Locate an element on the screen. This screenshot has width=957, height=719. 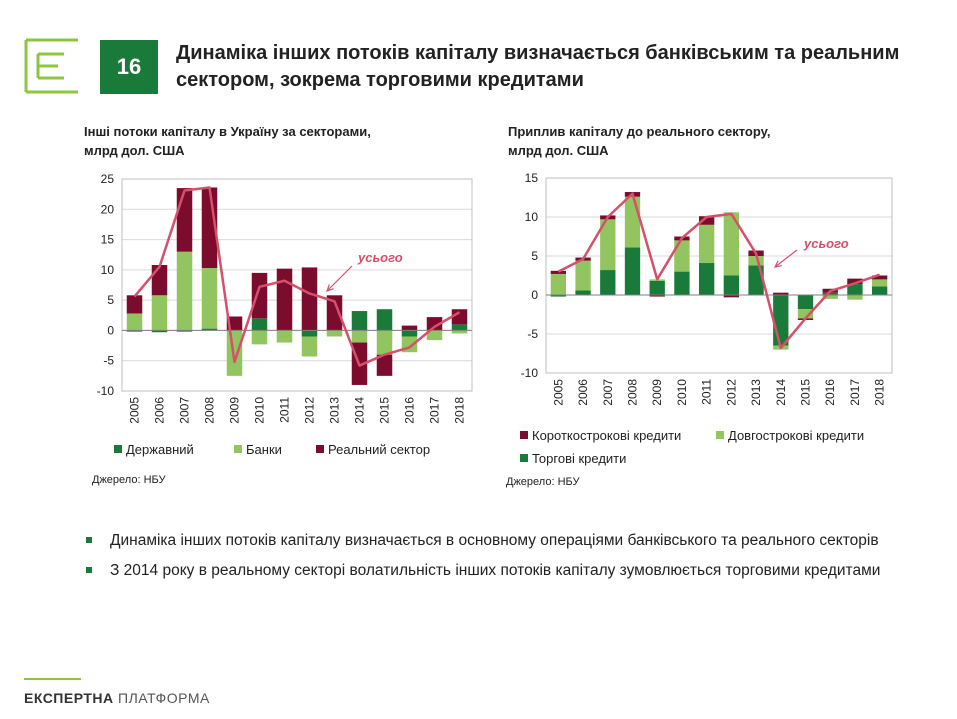
legend-label: Короткострокові кредити is located at coordinates (607, 435).